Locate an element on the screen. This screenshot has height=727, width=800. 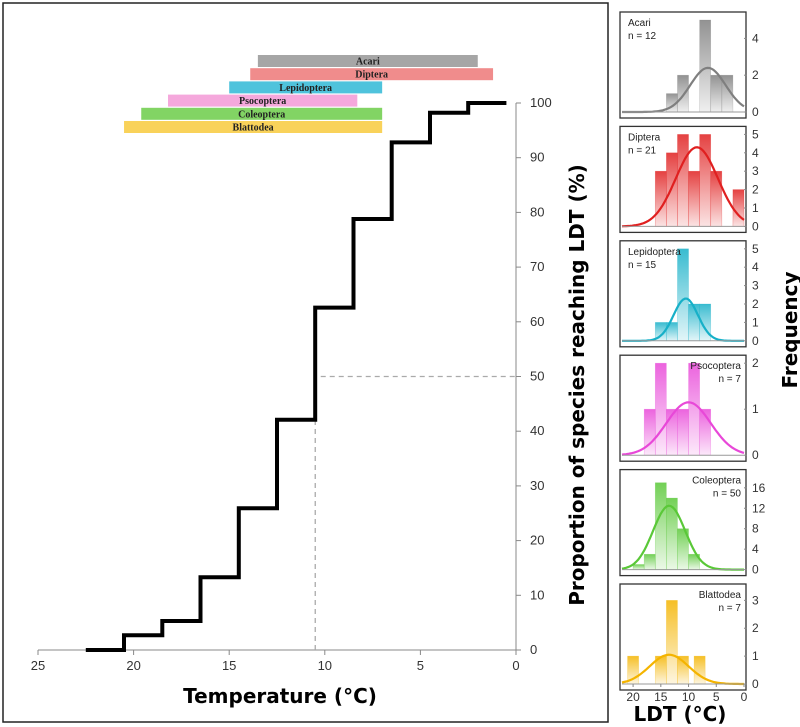
histogram-panel-coleoptera: 0 4 8 12 16 Coleoptera n = 50 is located at coordinates (692, 522).